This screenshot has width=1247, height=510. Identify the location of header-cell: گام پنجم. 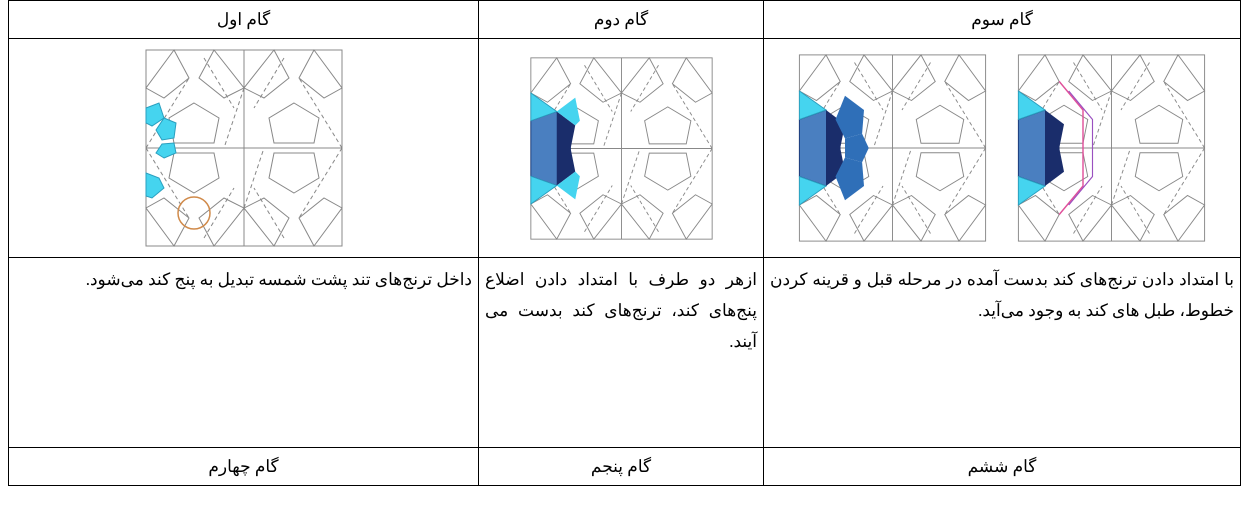
(621, 466).